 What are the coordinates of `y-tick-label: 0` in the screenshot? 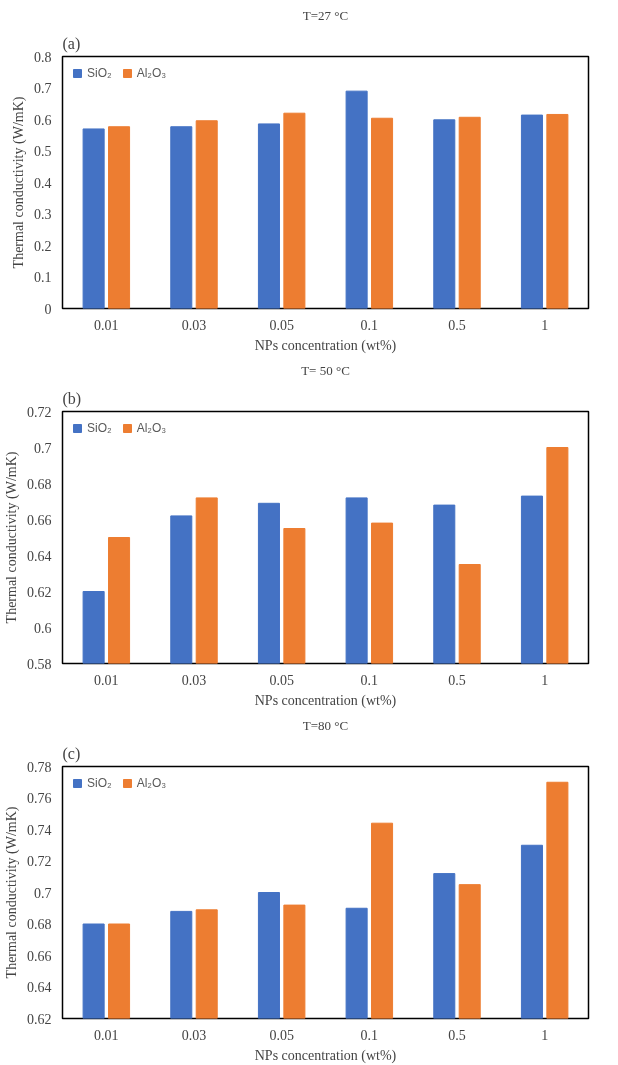 It's located at (48, 309).